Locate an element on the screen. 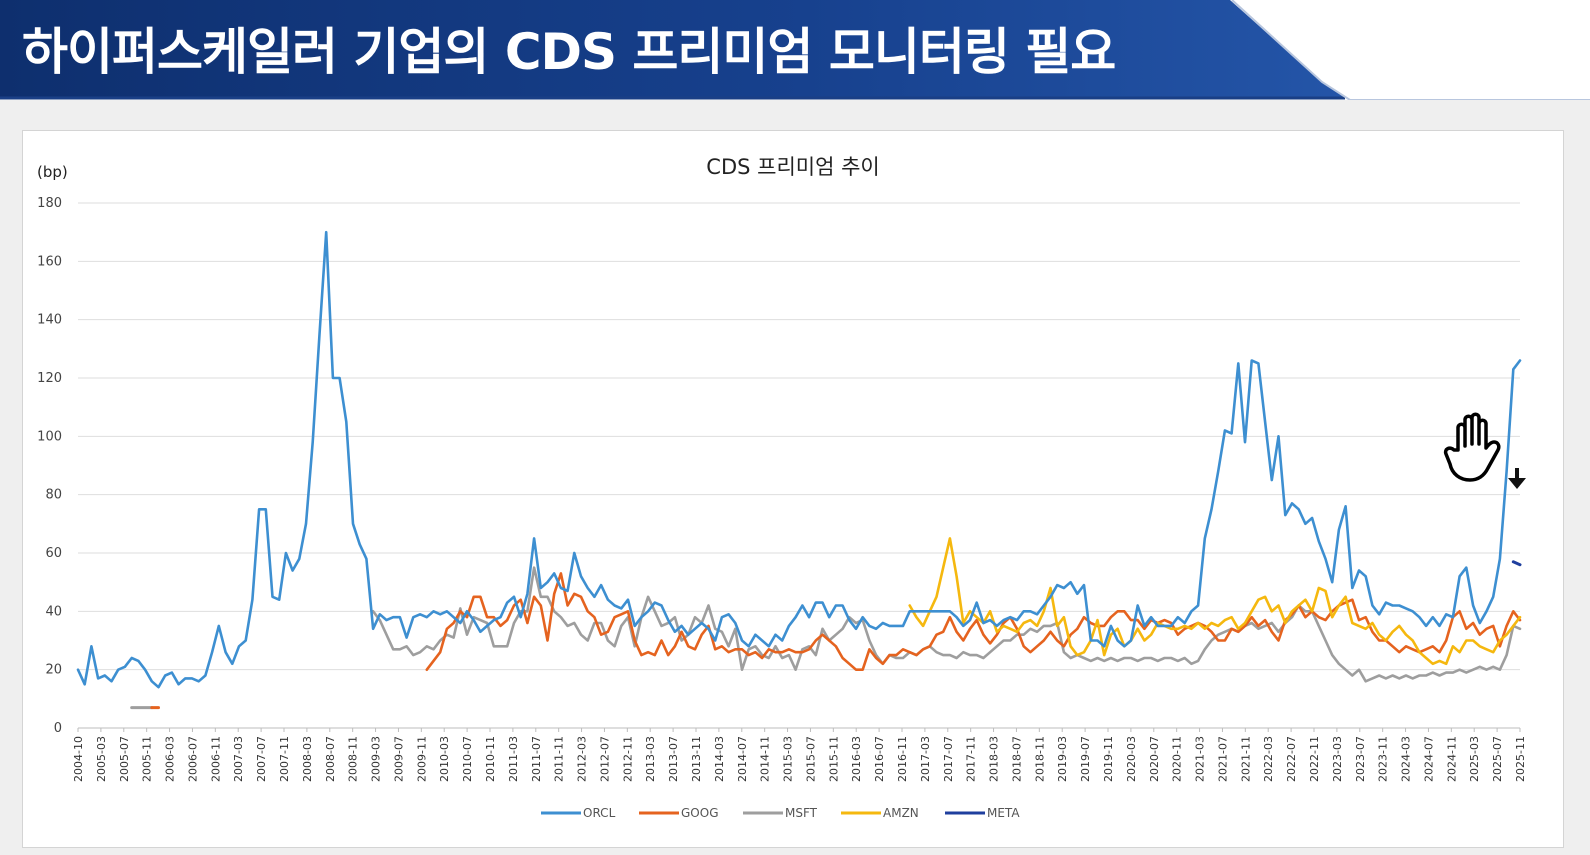 This screenshot has height=855, width=1590. x-tick-label: 2016-11 is located at coordinates (902, 759).